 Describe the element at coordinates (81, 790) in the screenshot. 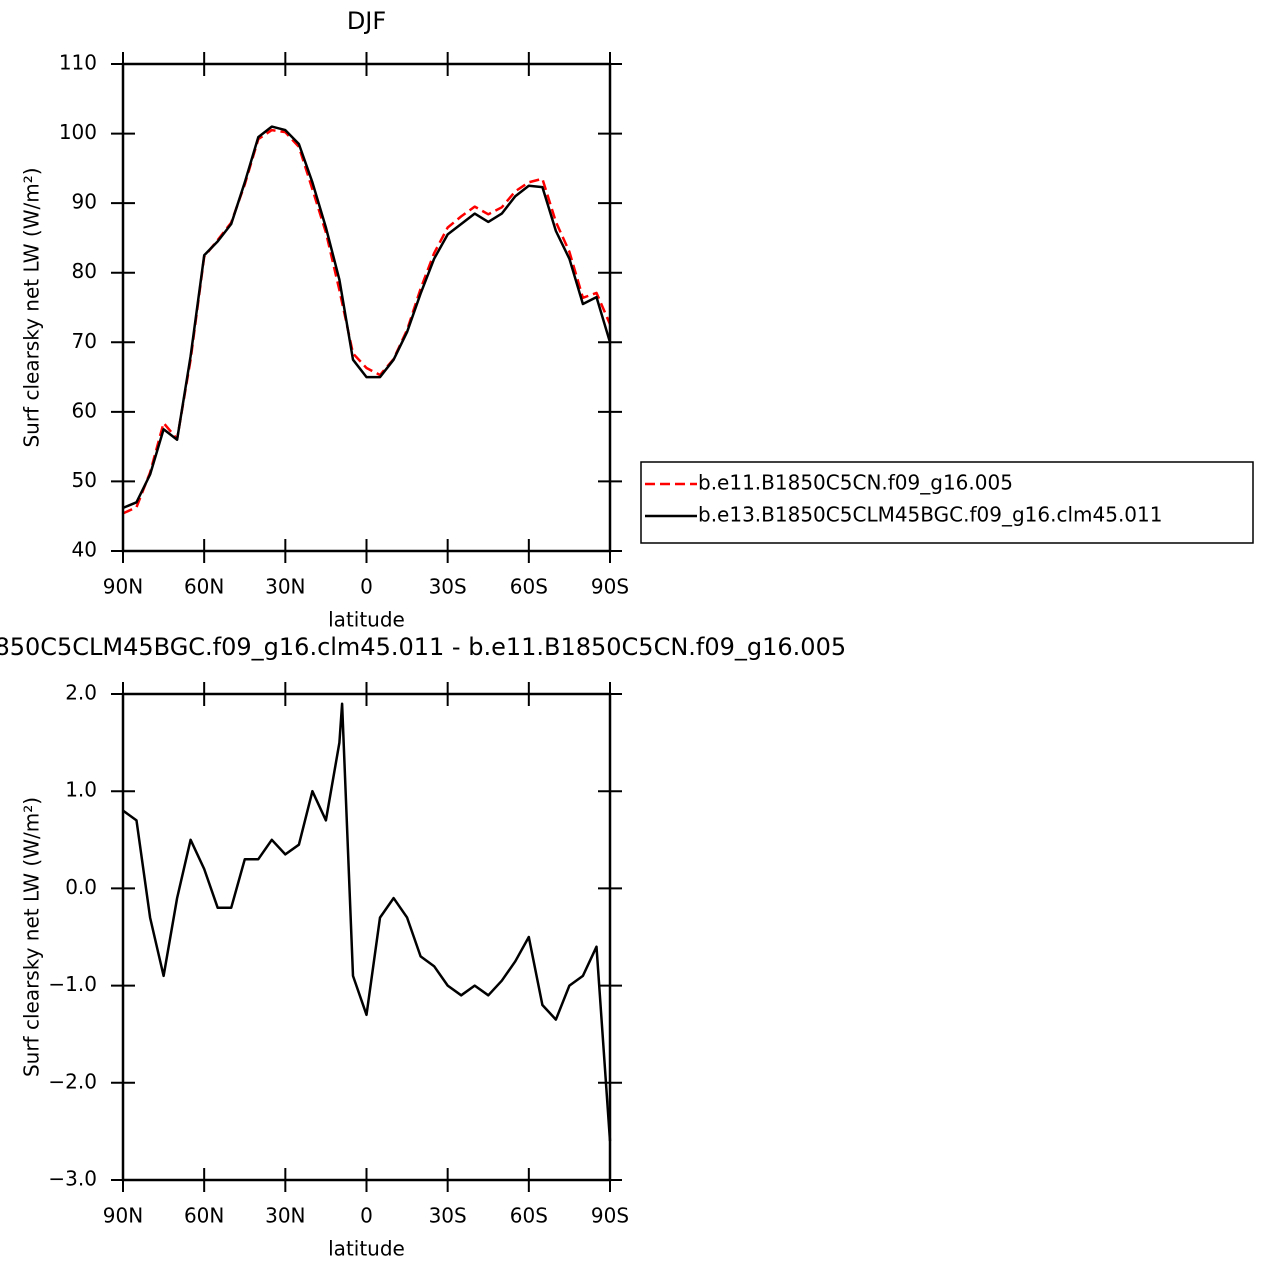

I see `y-tick-label: 1.0` at that location.